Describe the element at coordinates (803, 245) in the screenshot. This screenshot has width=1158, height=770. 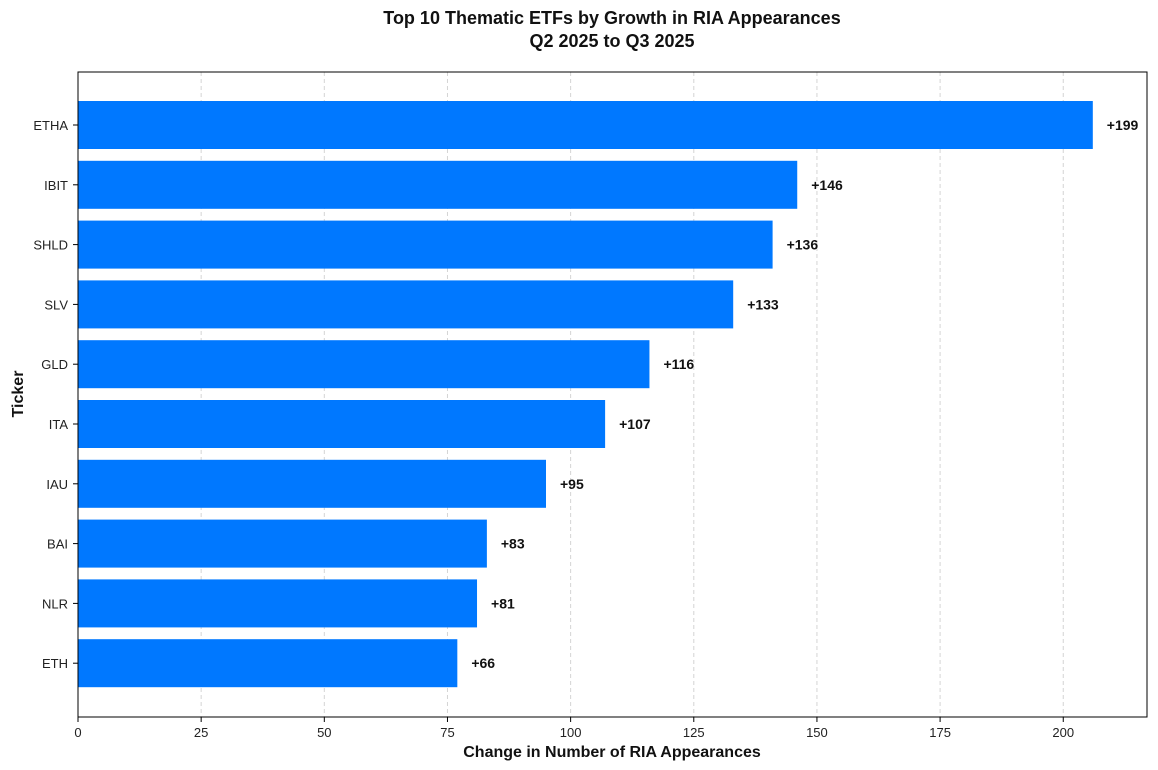
I see `data-label: +136` at that location.